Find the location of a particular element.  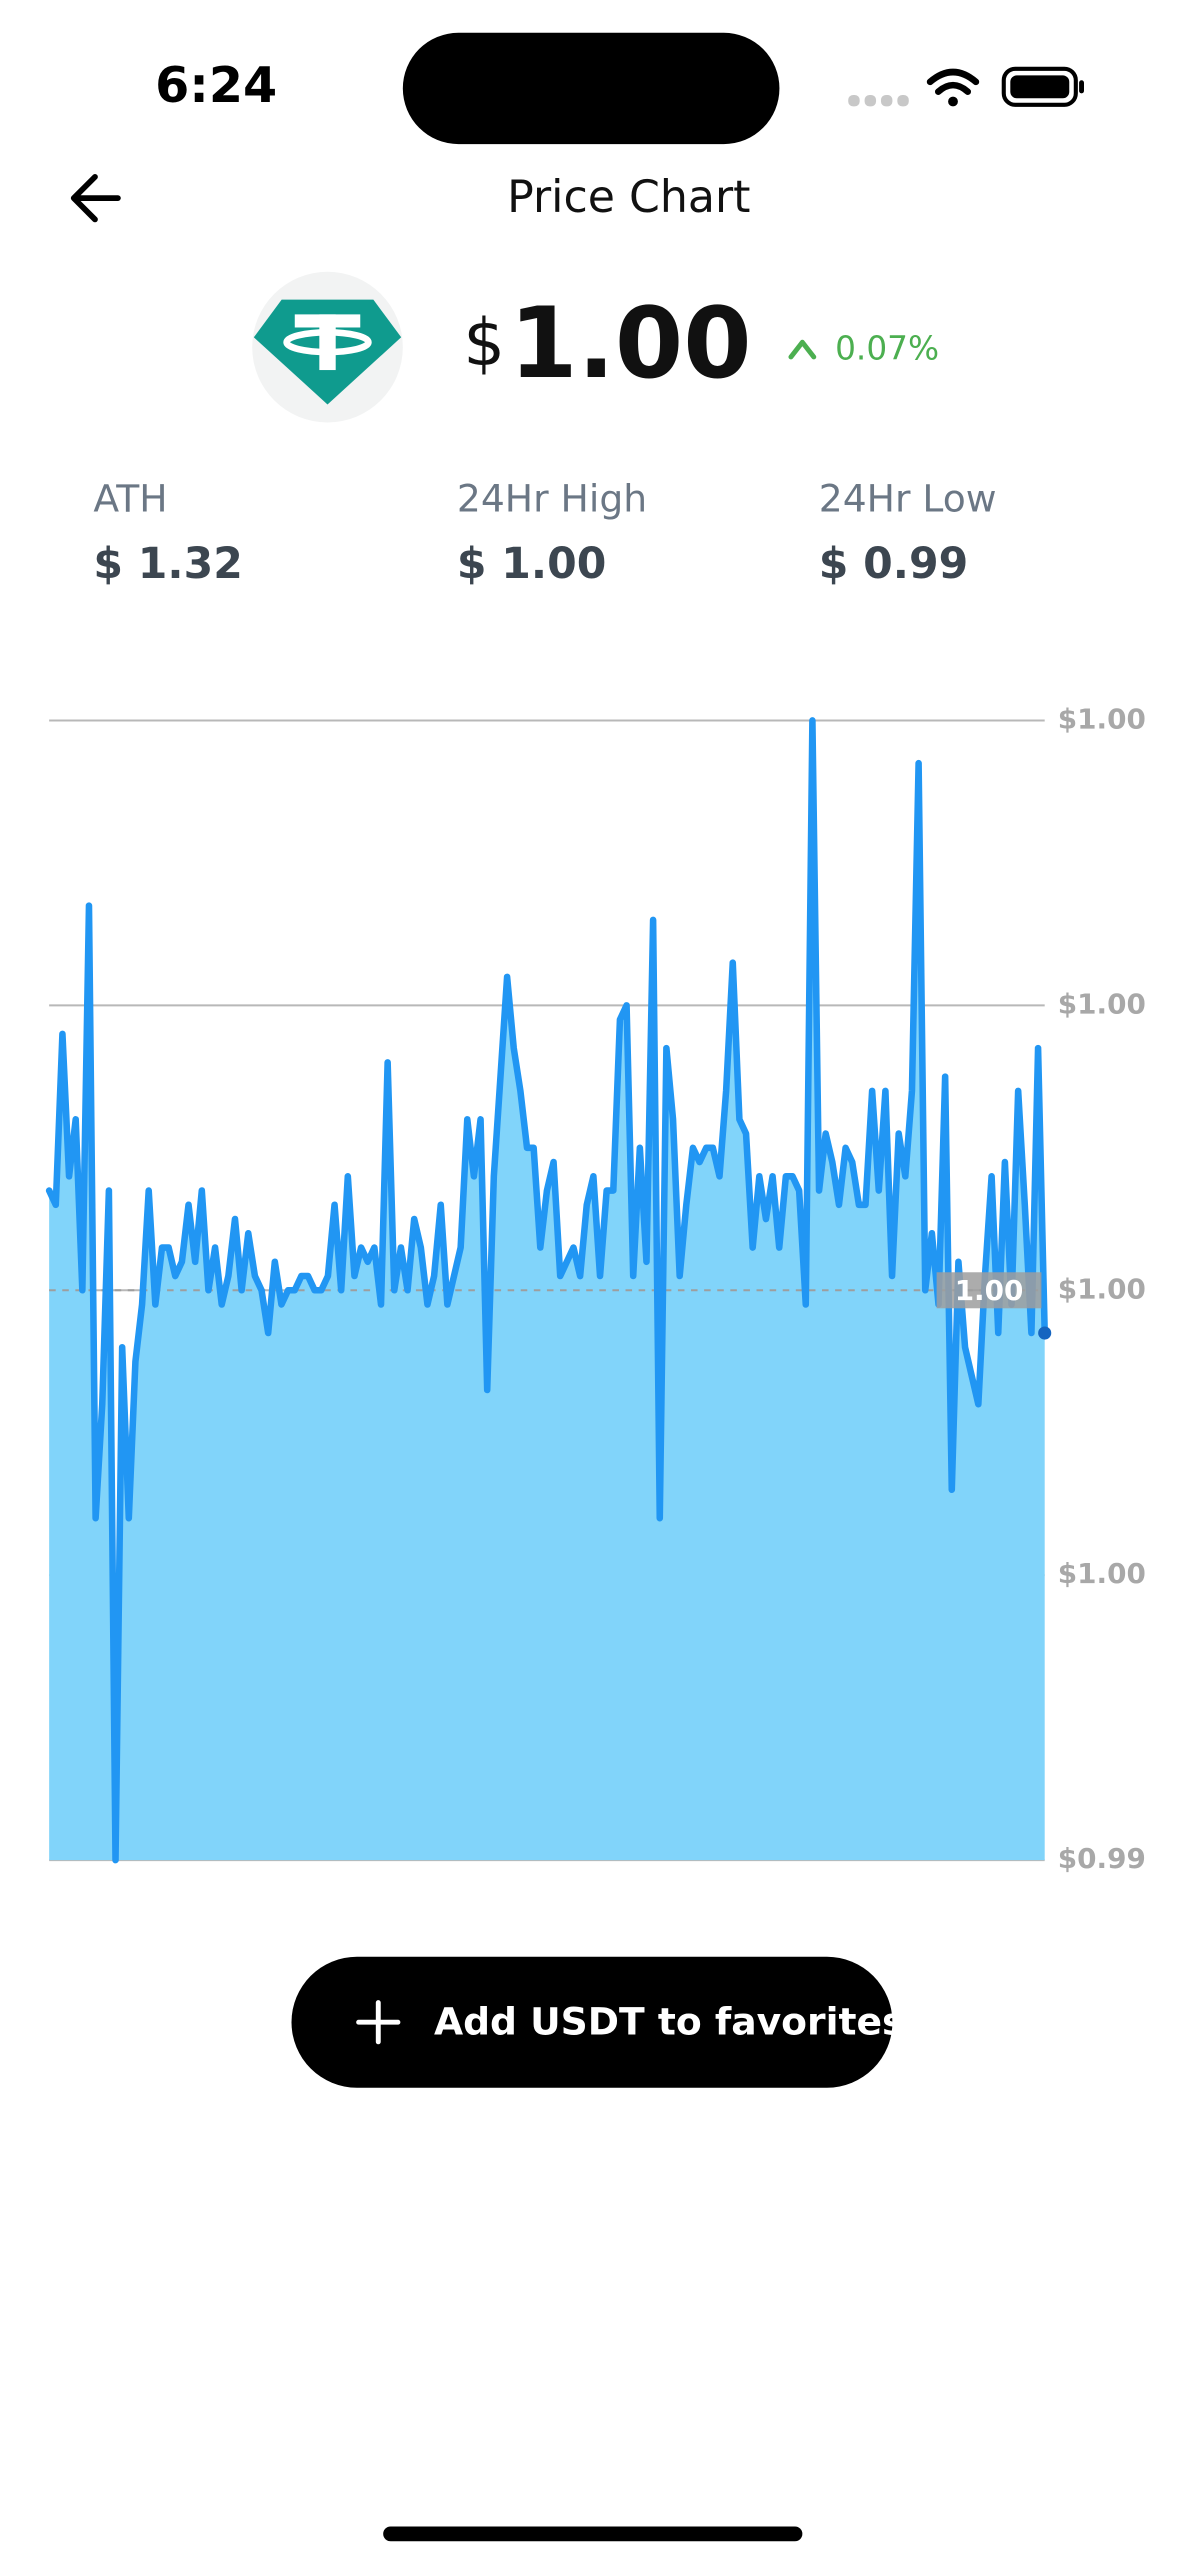

plus-icon is located at coordinates (378, 2022).